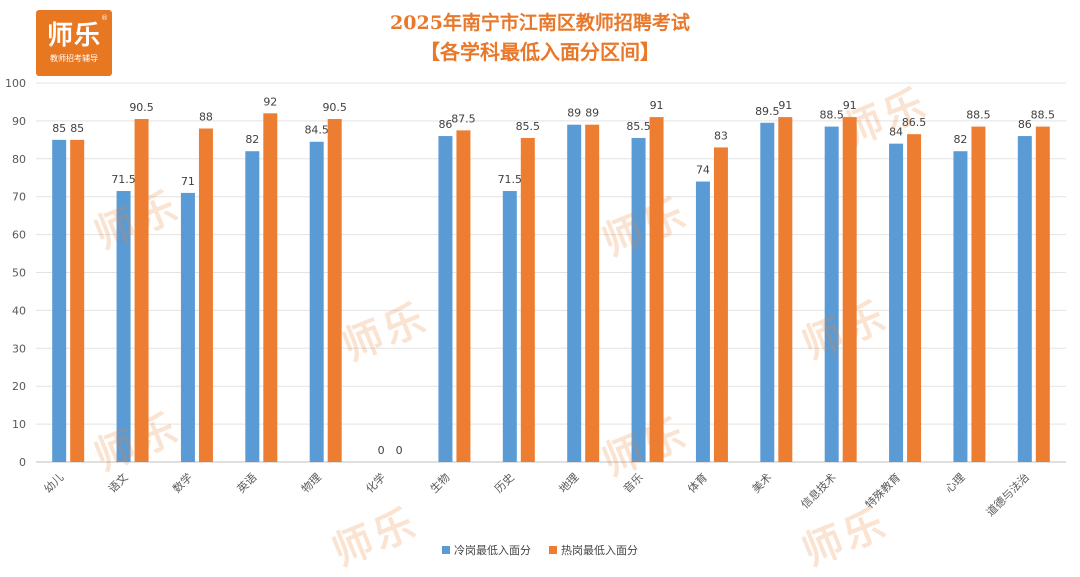  I want to click on logo: 师乐 教师招考辅导 ®, so click(74, 43).